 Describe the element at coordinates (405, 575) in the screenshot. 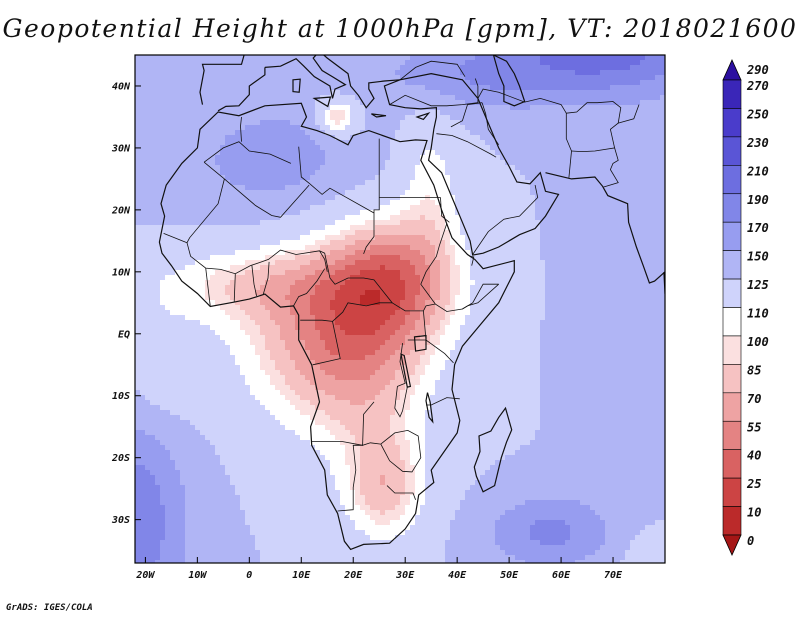

I see `lon-tick-label: 30E` at that location.